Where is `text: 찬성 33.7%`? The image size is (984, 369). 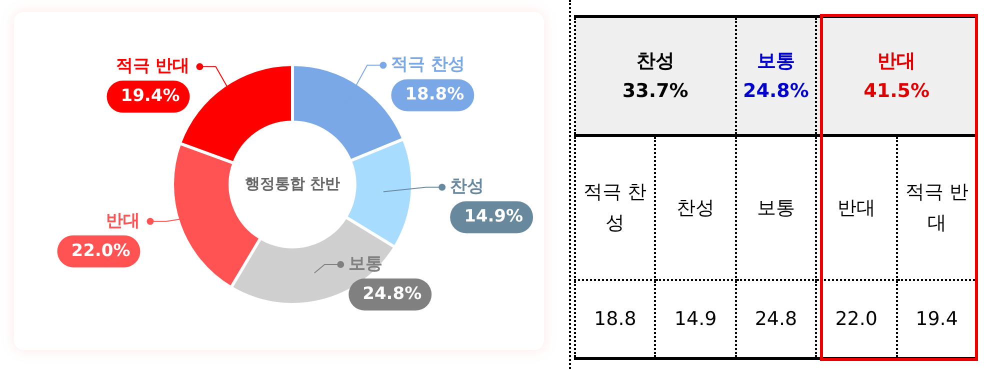
text: 찬성 33.7% is located at coordinates (655, 76).